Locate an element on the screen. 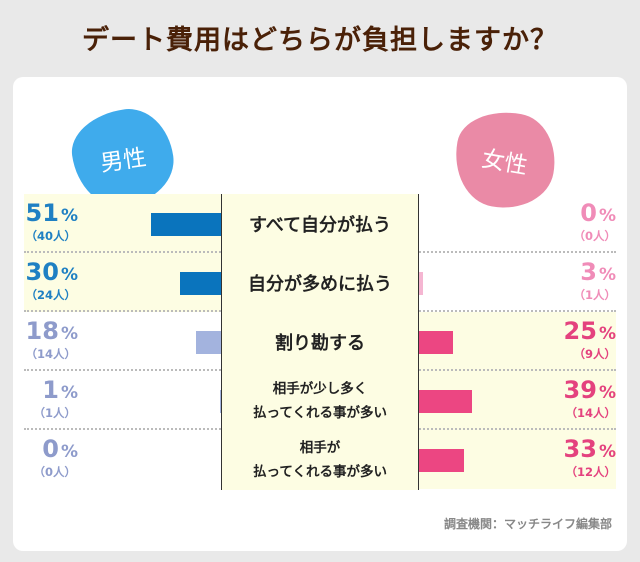  chart-row: 0% （0人） 33% （12人） is located at coordinates (320, 459).